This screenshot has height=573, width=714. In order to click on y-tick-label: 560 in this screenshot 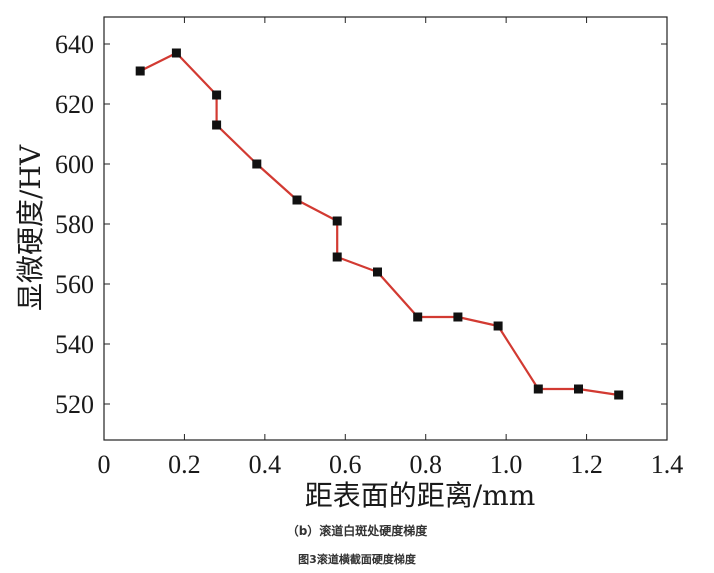, I will do `click(74, 284)`.